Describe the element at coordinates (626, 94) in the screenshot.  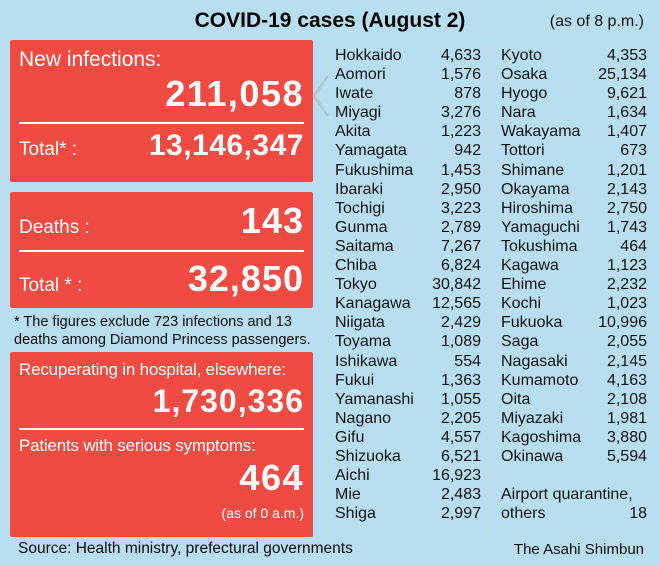
I see `prefecture-cases: 9,621` at that location.